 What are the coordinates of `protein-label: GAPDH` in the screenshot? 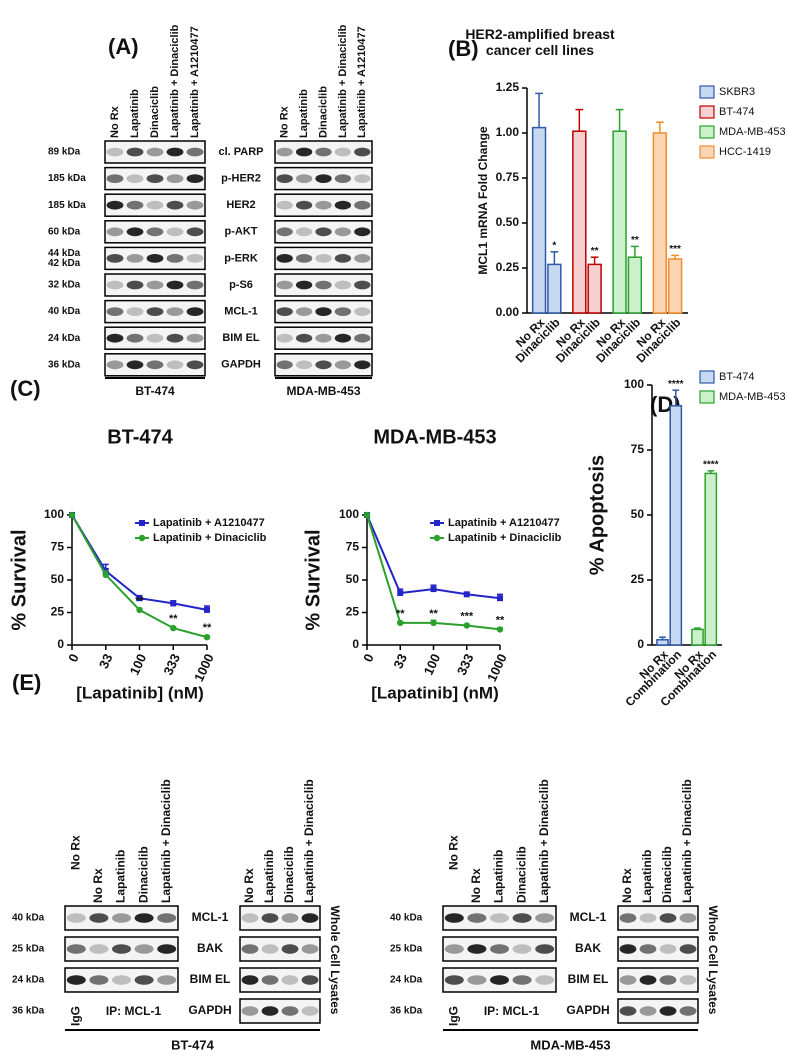 It's located at (209, 1010).